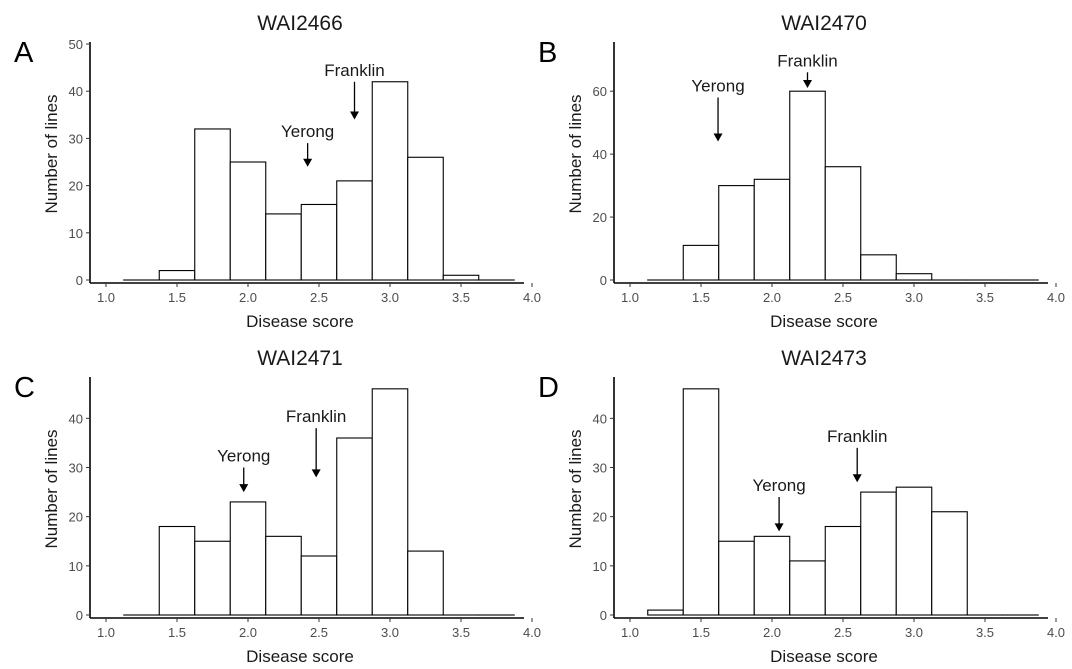 This screenshot has width=1072, height=669. What do you see at coordinates (548, 388) in the screenshot?
I see `panel-letter: D` at bounding box center [548, 388].